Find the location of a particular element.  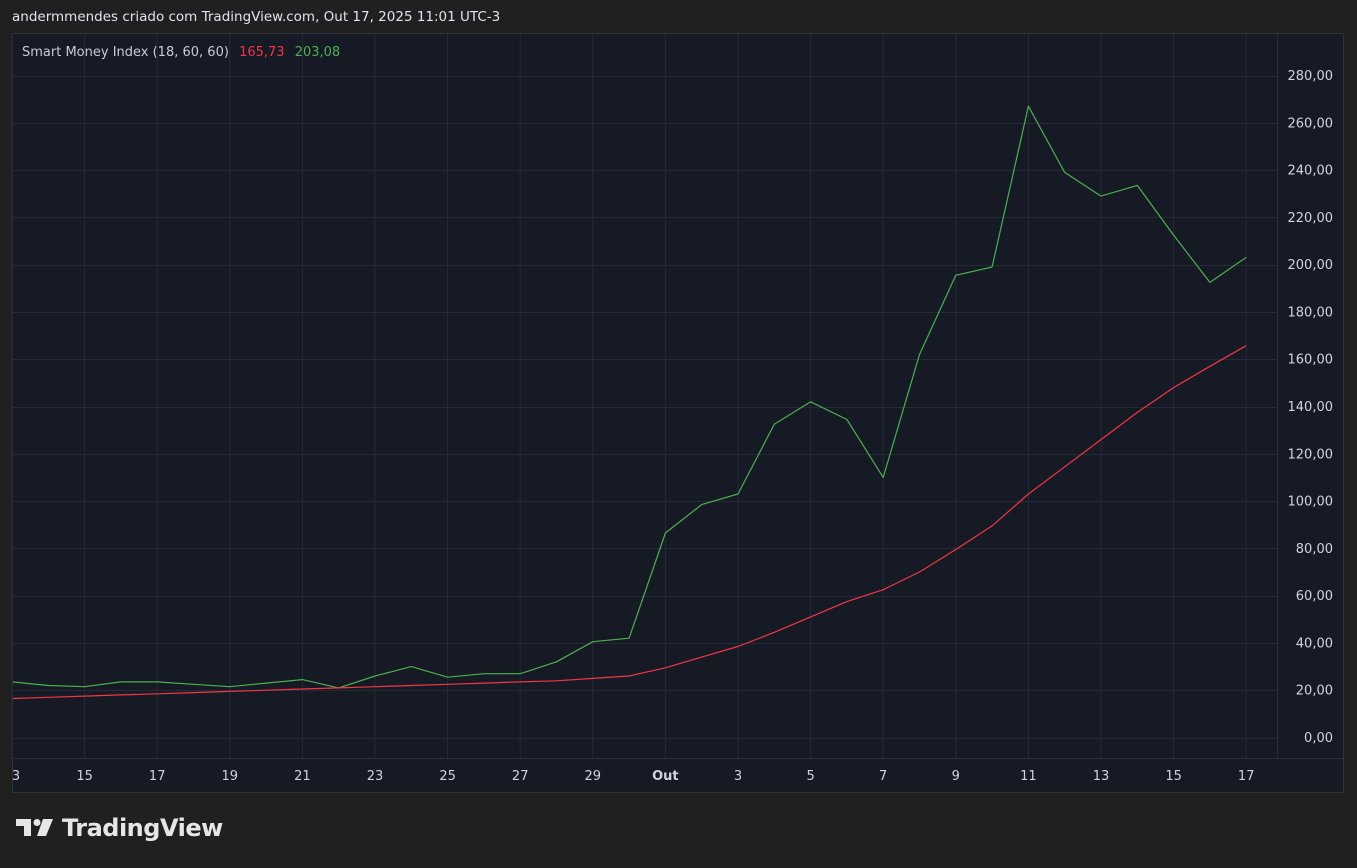

x-tick-label-13: 9 is located at coordinates (956, 776).